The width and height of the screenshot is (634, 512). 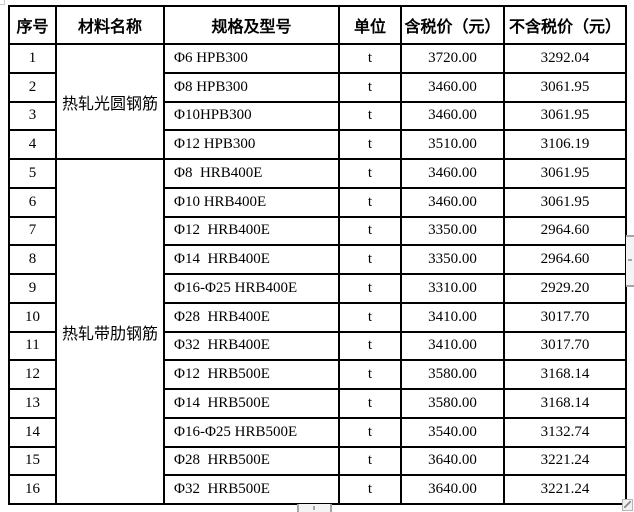 What do you see at coordinates (32, 202) in the screenshot?
I see `cell-serial-number: 6` at bounding box center [32, 202].